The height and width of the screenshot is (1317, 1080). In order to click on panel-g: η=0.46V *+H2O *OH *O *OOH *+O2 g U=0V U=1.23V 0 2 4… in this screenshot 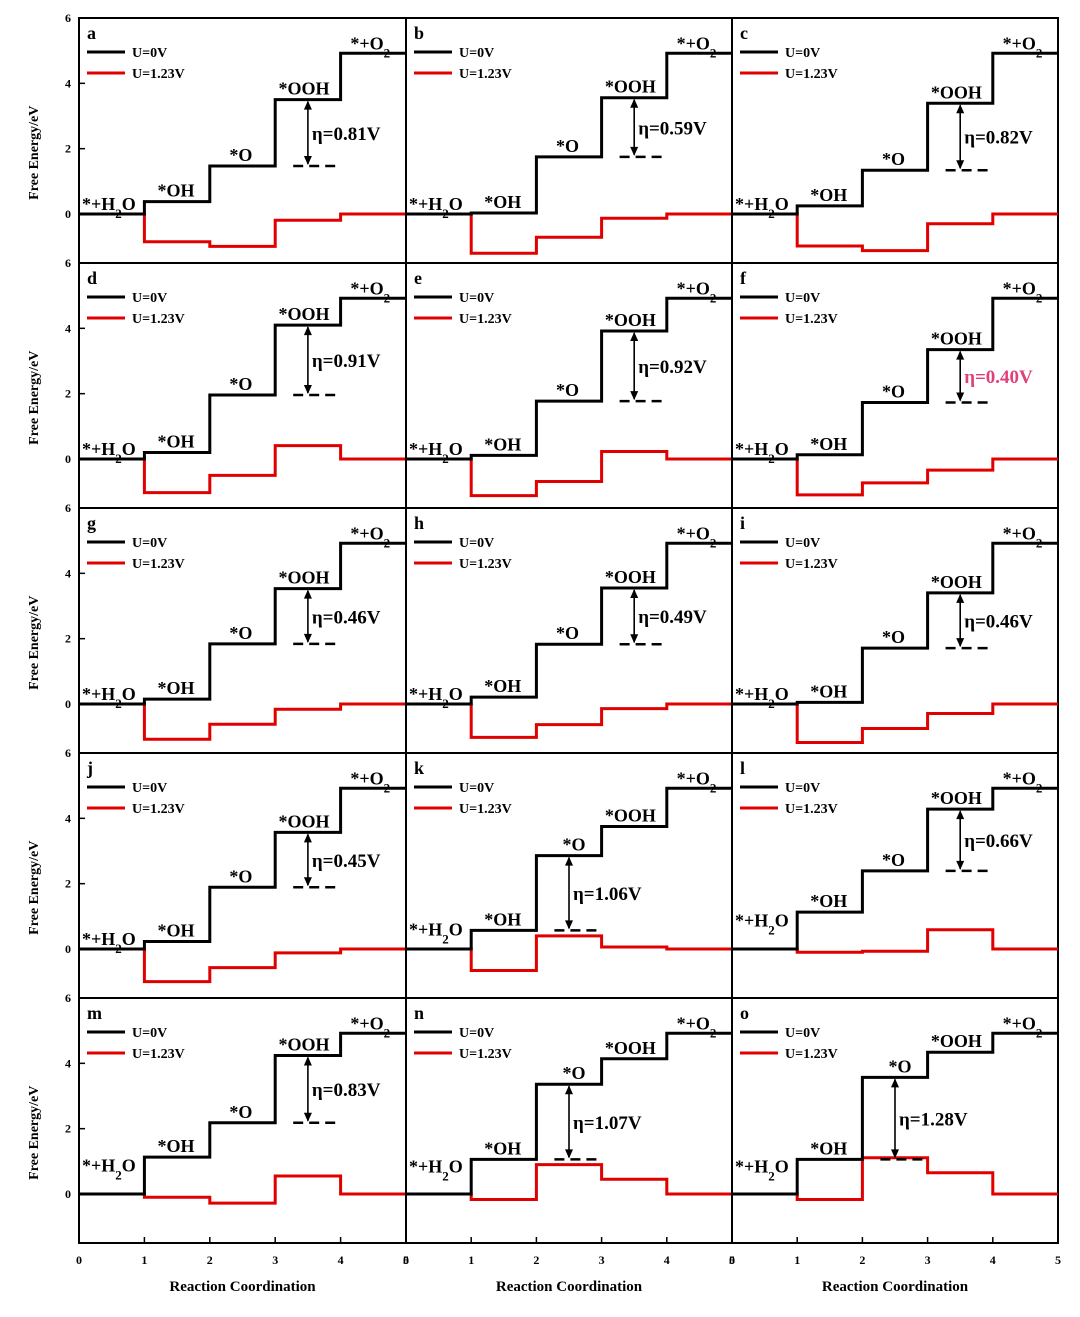, I will do `click(236, 627)`.